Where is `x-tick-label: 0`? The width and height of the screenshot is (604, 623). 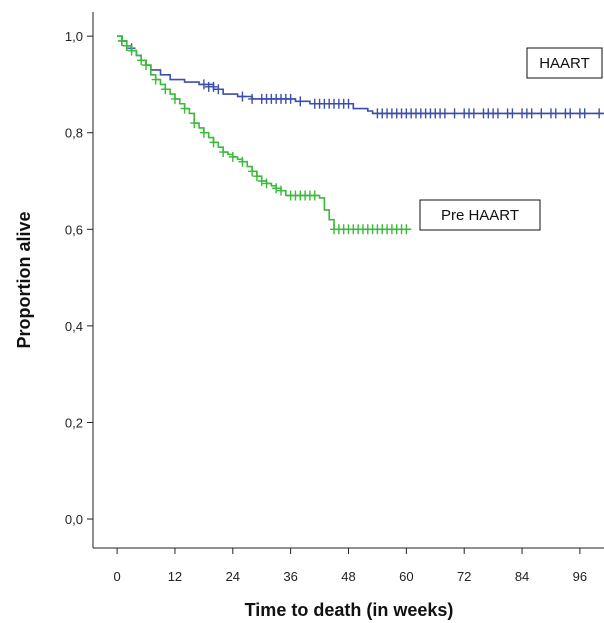
x-tick-label: 0 is located at coordinates (116, 576).